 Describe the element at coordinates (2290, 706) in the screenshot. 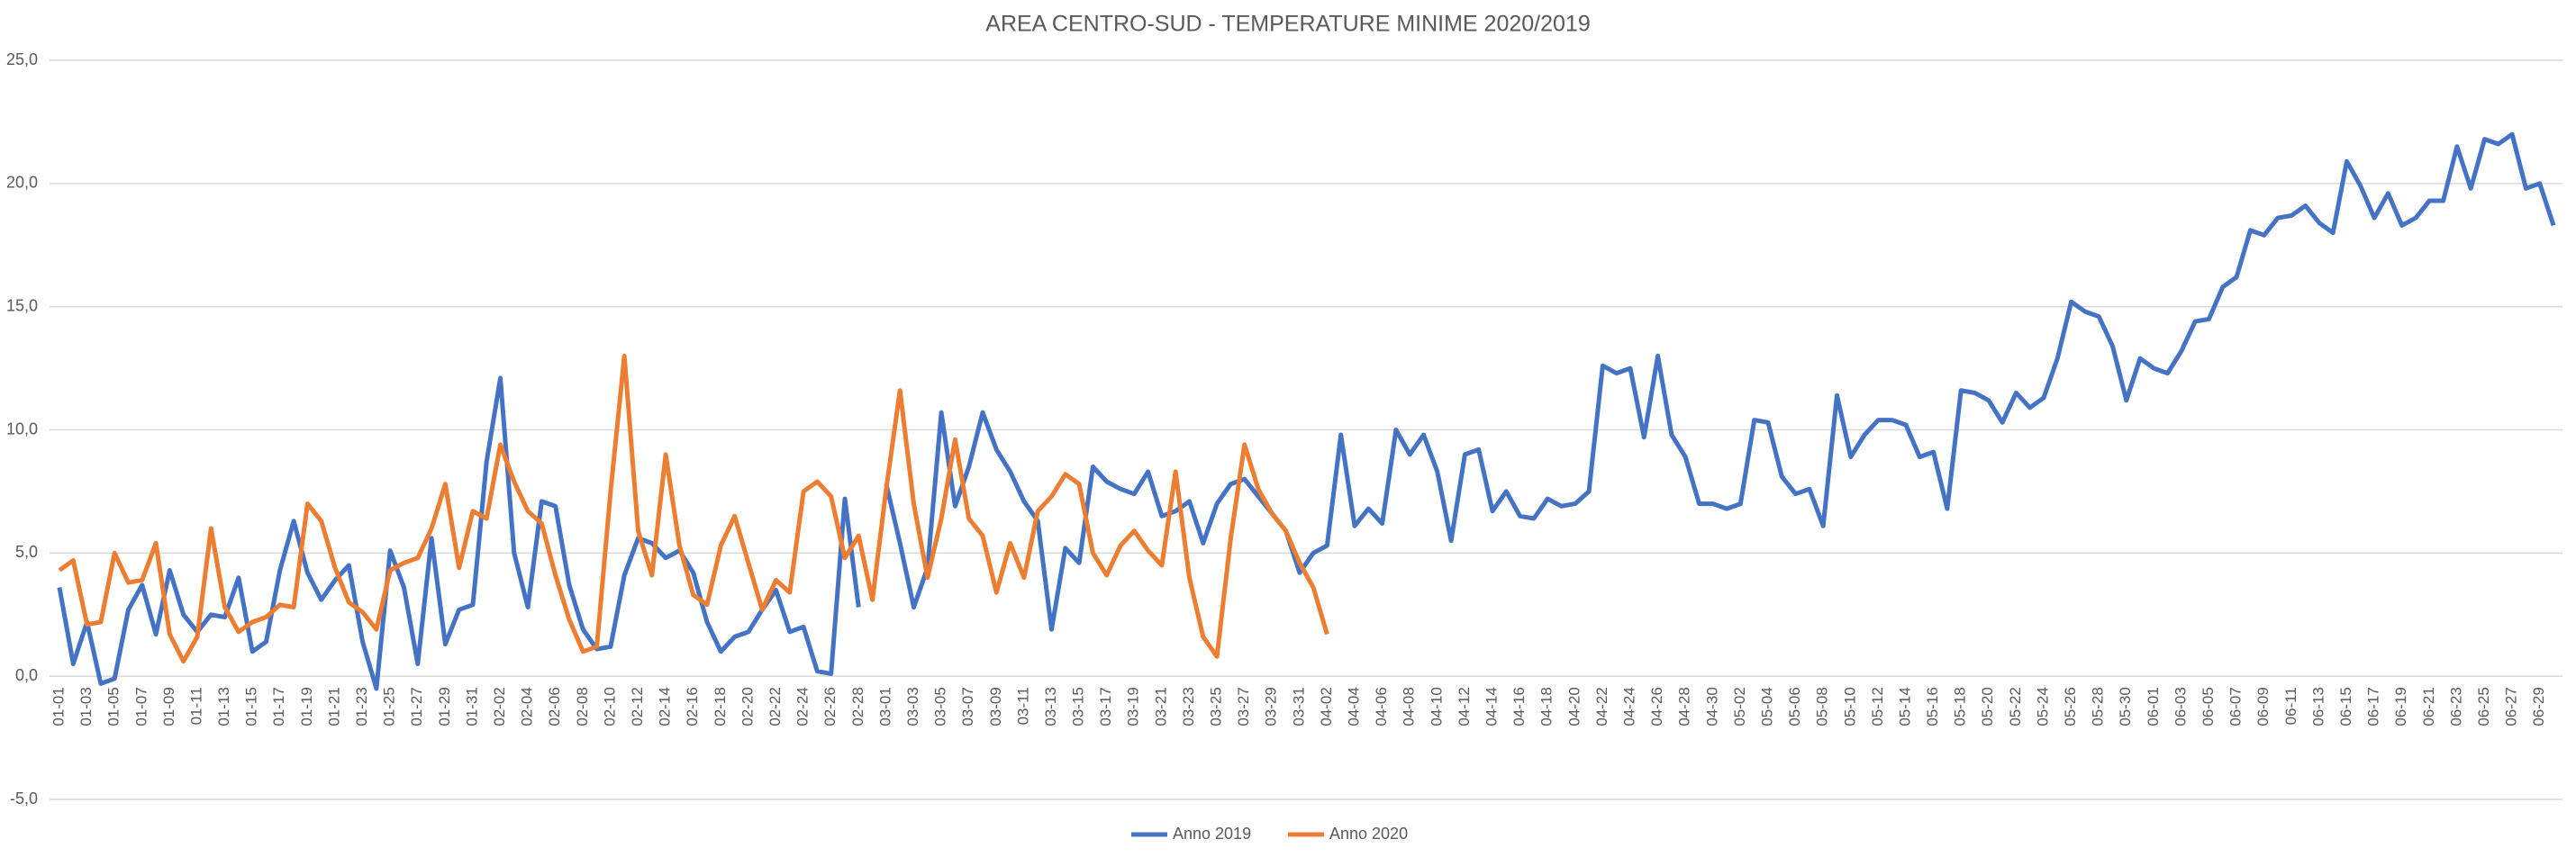

I see `x-tick-label: 06-11` at that location.